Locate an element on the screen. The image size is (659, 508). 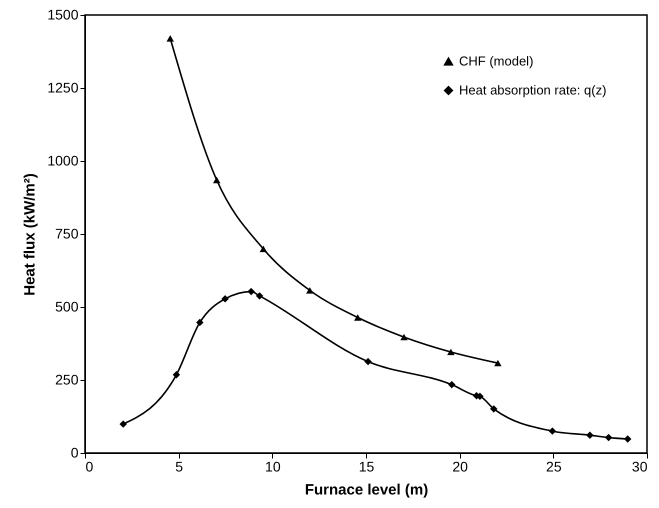
x-axis-title: Furnace level (m) is located at coordinates (366, 490).